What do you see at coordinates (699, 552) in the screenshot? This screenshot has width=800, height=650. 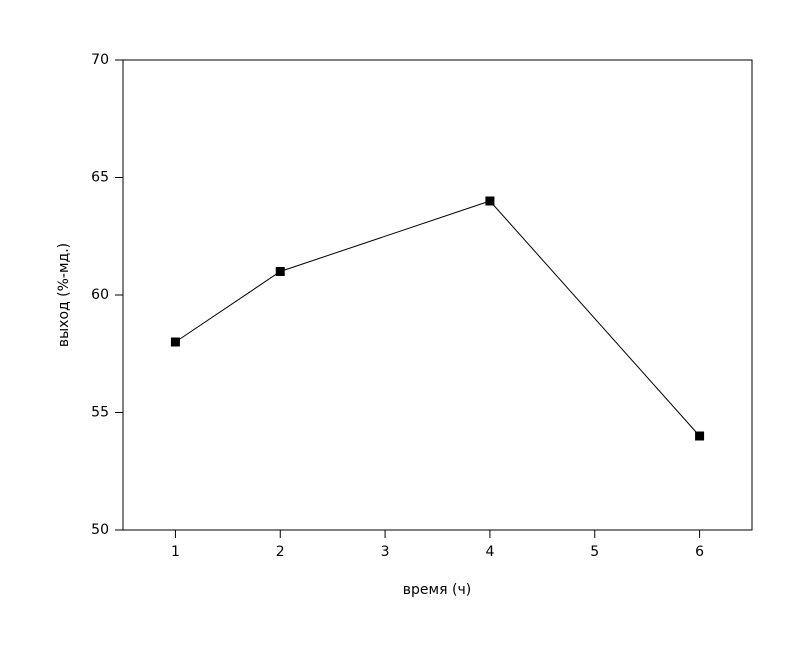 I see `x-tick-label: 6` at bounding box center [699, 552].